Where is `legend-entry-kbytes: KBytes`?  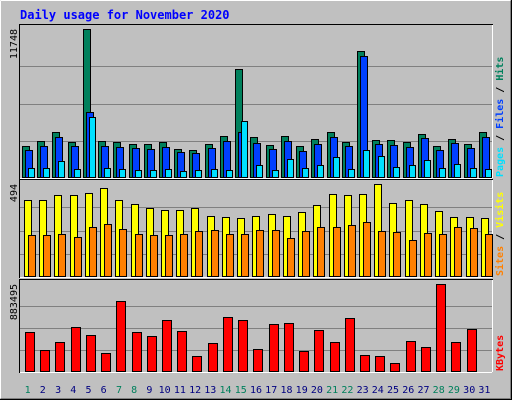 legend-entry-kbytes: KBytes is located at coordinates (500, 353).